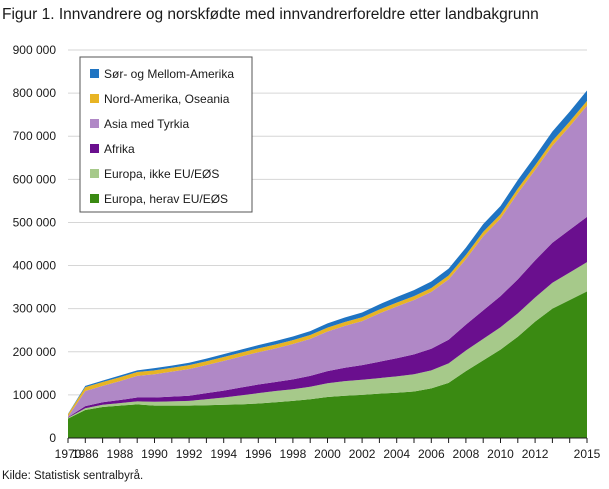 The image size is (609, 489). I want to click on y-tick-label: 500 000, so click(35, 222).